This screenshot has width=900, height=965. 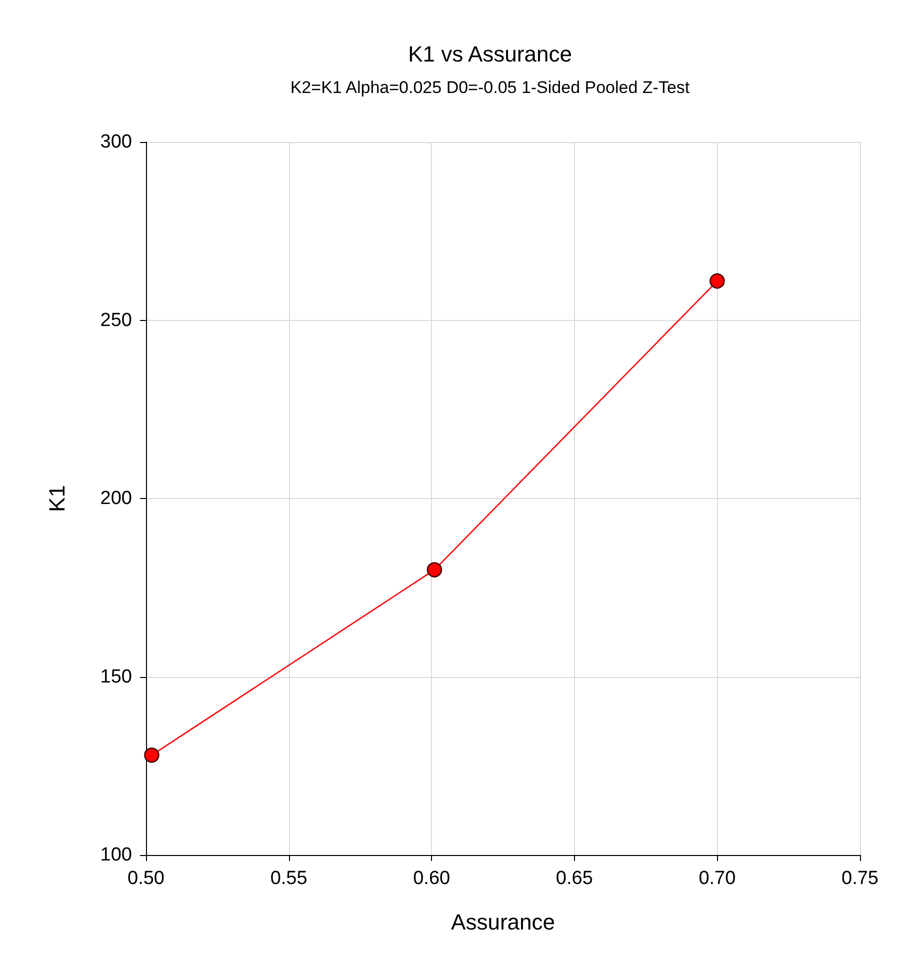 I want to click on y-tick-label: 100, so click(x=116, y=855).